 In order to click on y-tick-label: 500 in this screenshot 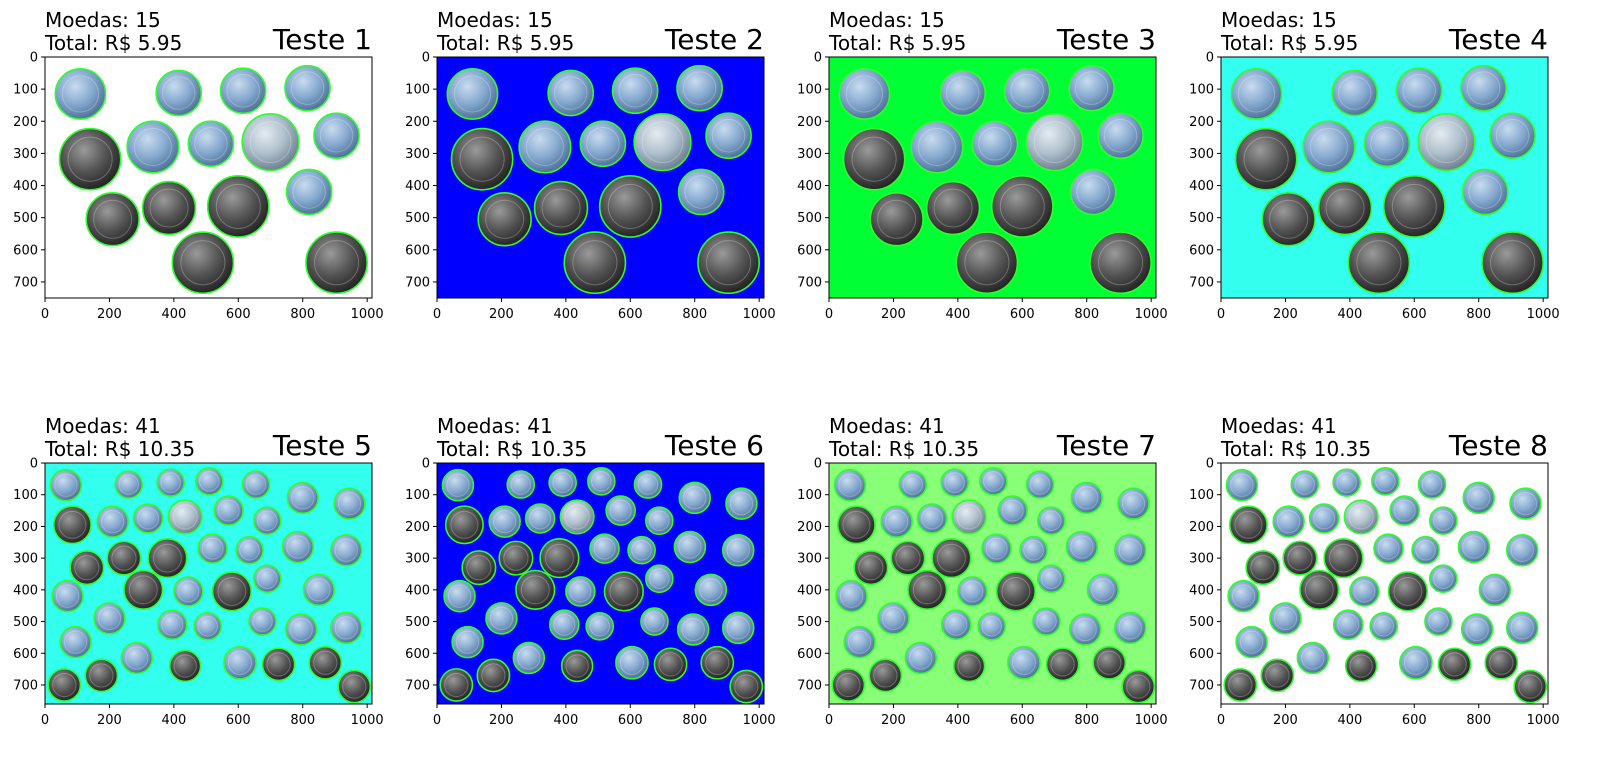, I will do `click(1201, 218)`.